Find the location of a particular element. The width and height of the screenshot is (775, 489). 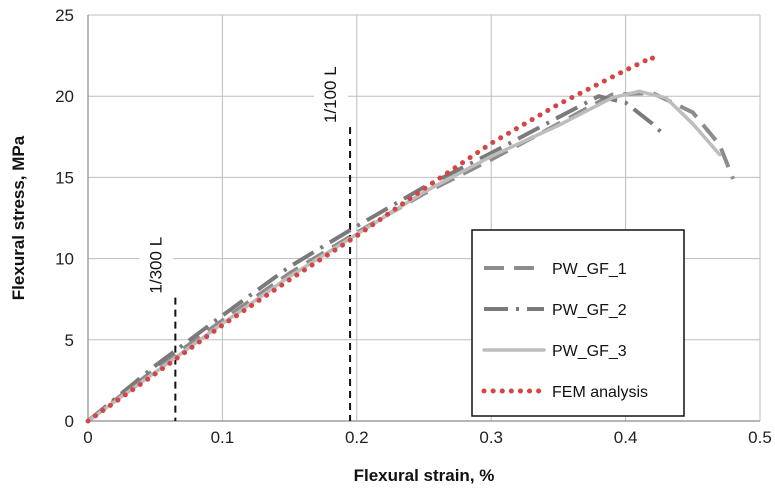

x-tick-label: 0.5 is located at coordinates (760, 437).